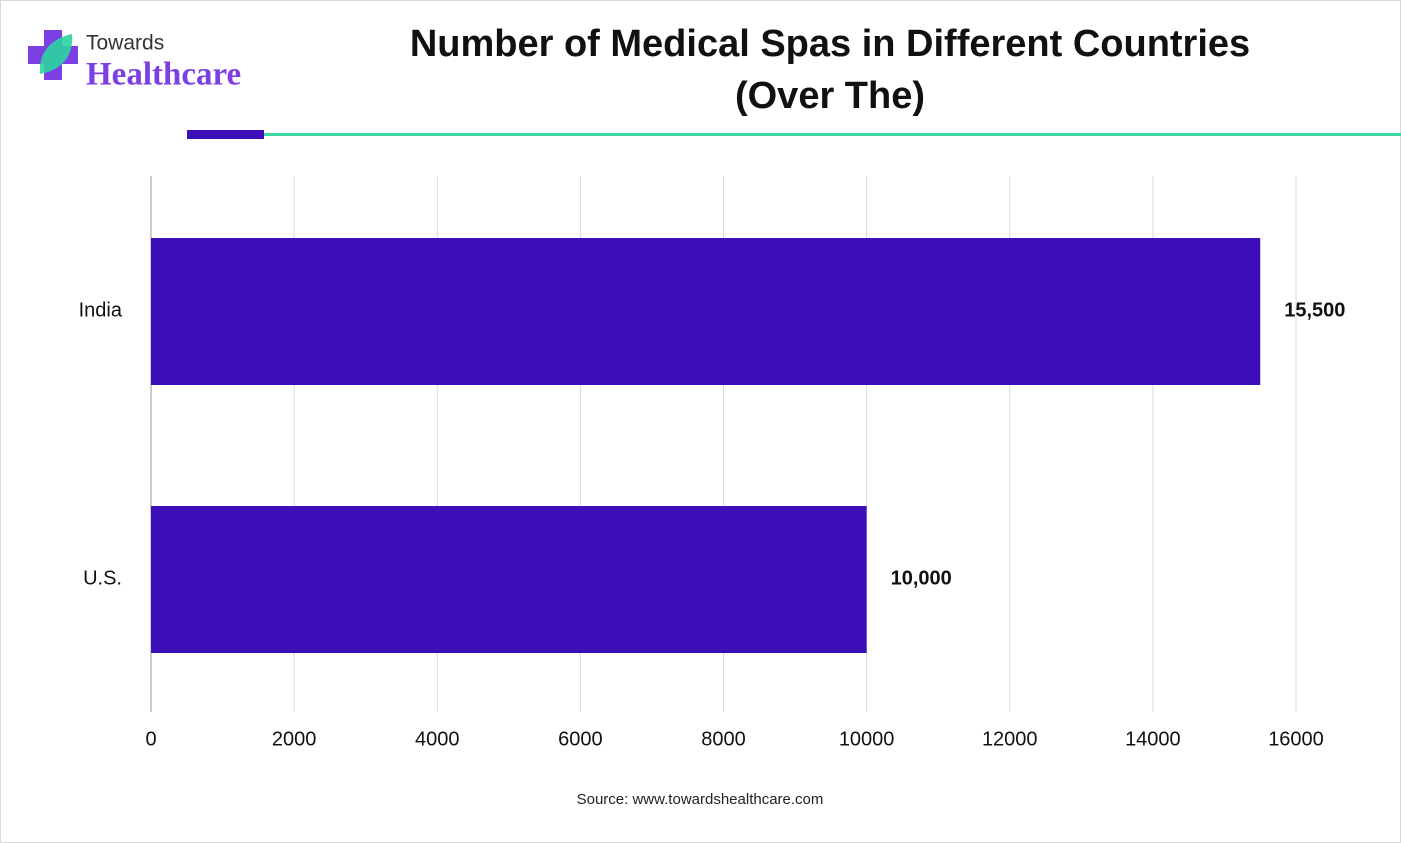 Image resolution: width=1401 pixels, height=843 pixels. Describe the element at coordinates (437, 739) in the screenshot. I see `x-tick-label: 4000` at that location.